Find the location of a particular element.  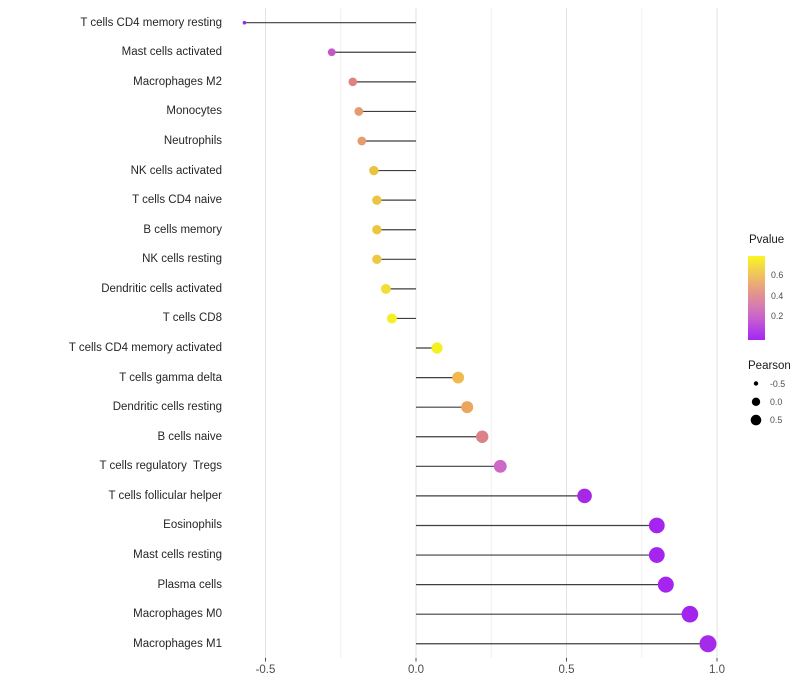

y-axis-label: T cells regulatory Tregs is located at coordinates (160, 466).